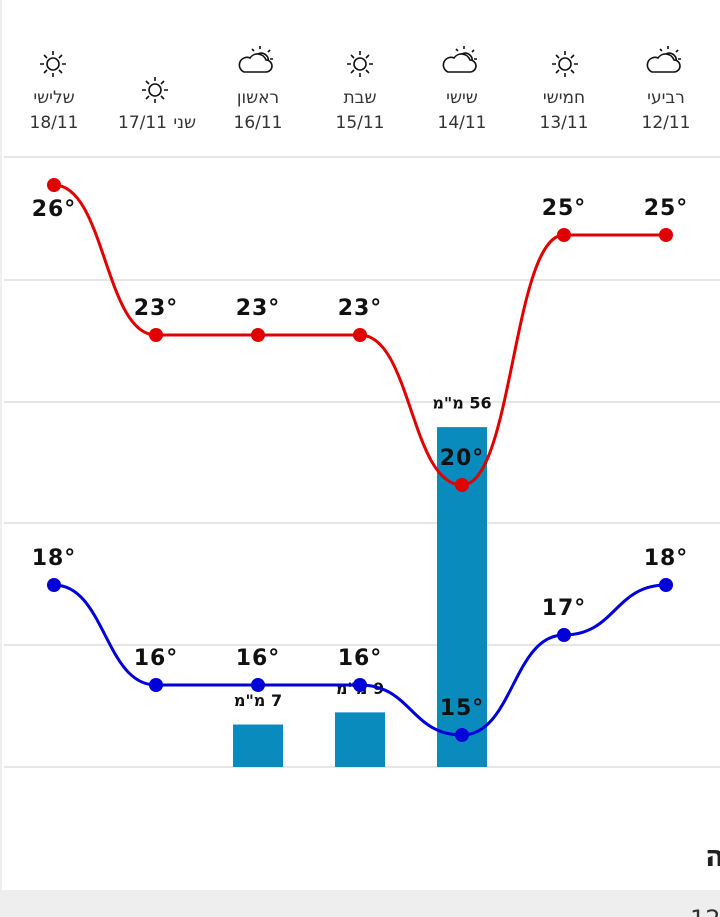 This screenshot has width=720, height=917. I want to click on footer-text: תחזית שעתית ליום רביעי 12/11, so click(705, 911).